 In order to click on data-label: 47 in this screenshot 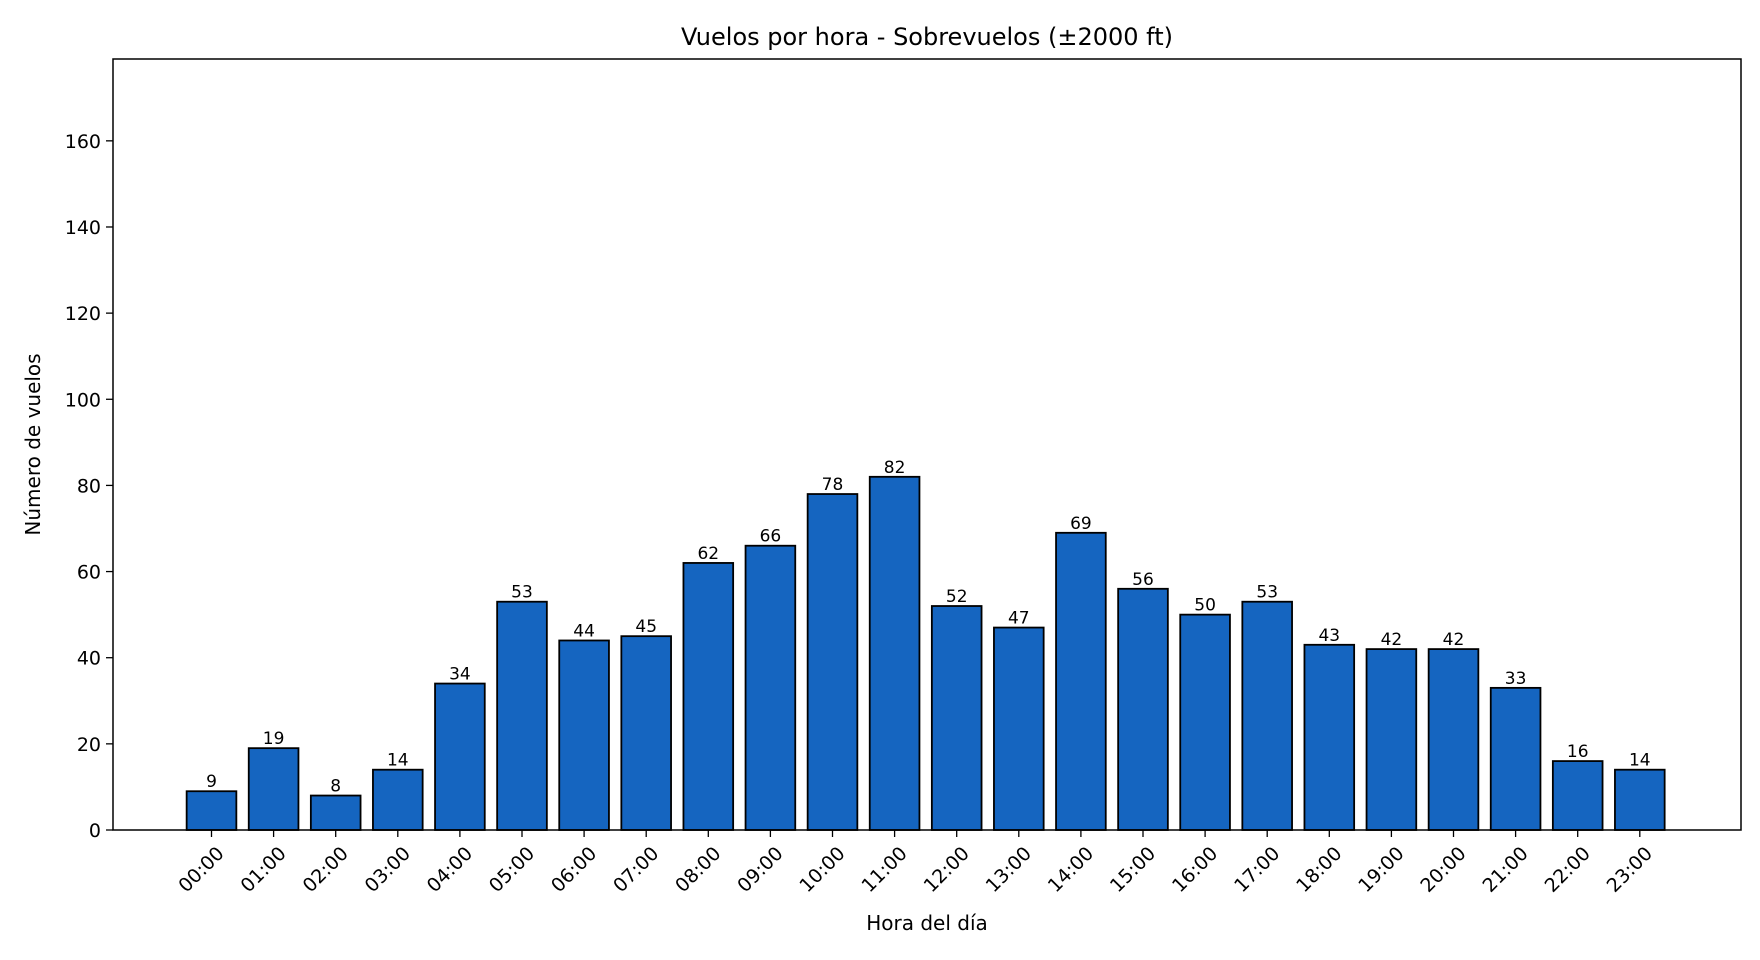, I will do `click(1019, 619)`.